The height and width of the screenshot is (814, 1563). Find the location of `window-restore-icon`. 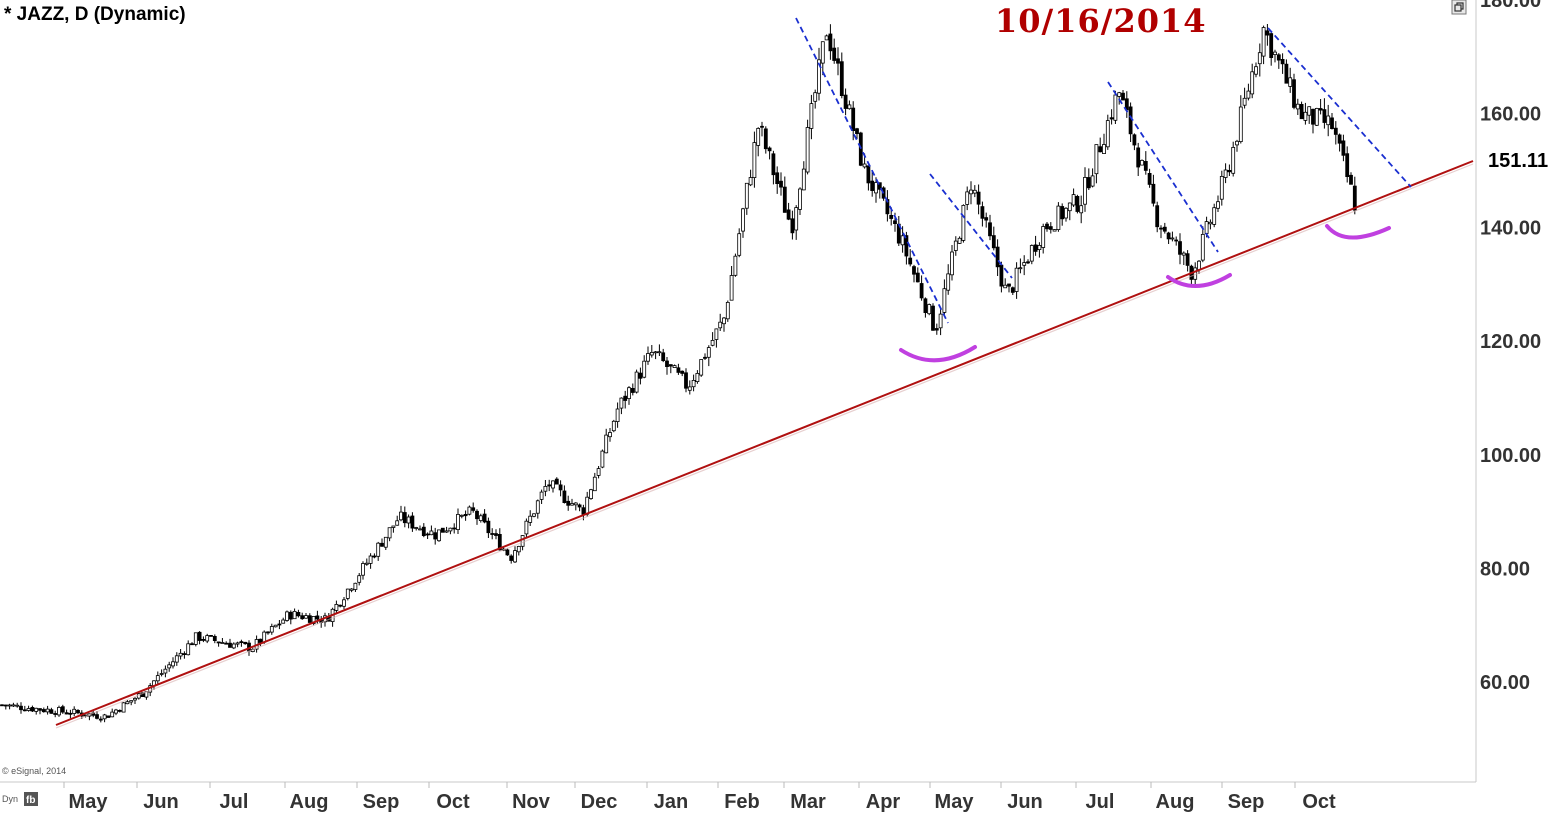

window-restore-icon is located at coordinates (1459, 7).